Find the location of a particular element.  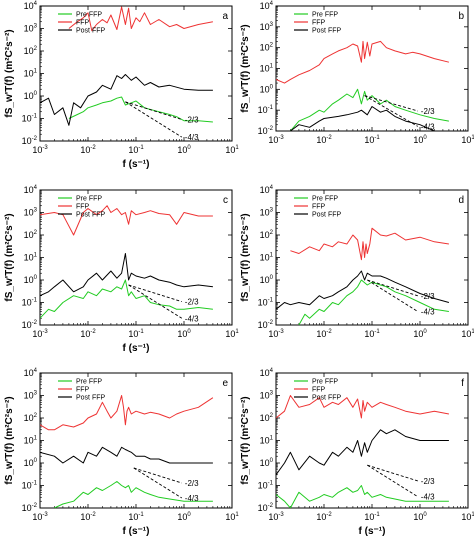

y-tick-exponent: 2 is located at coordinates (272, 46).